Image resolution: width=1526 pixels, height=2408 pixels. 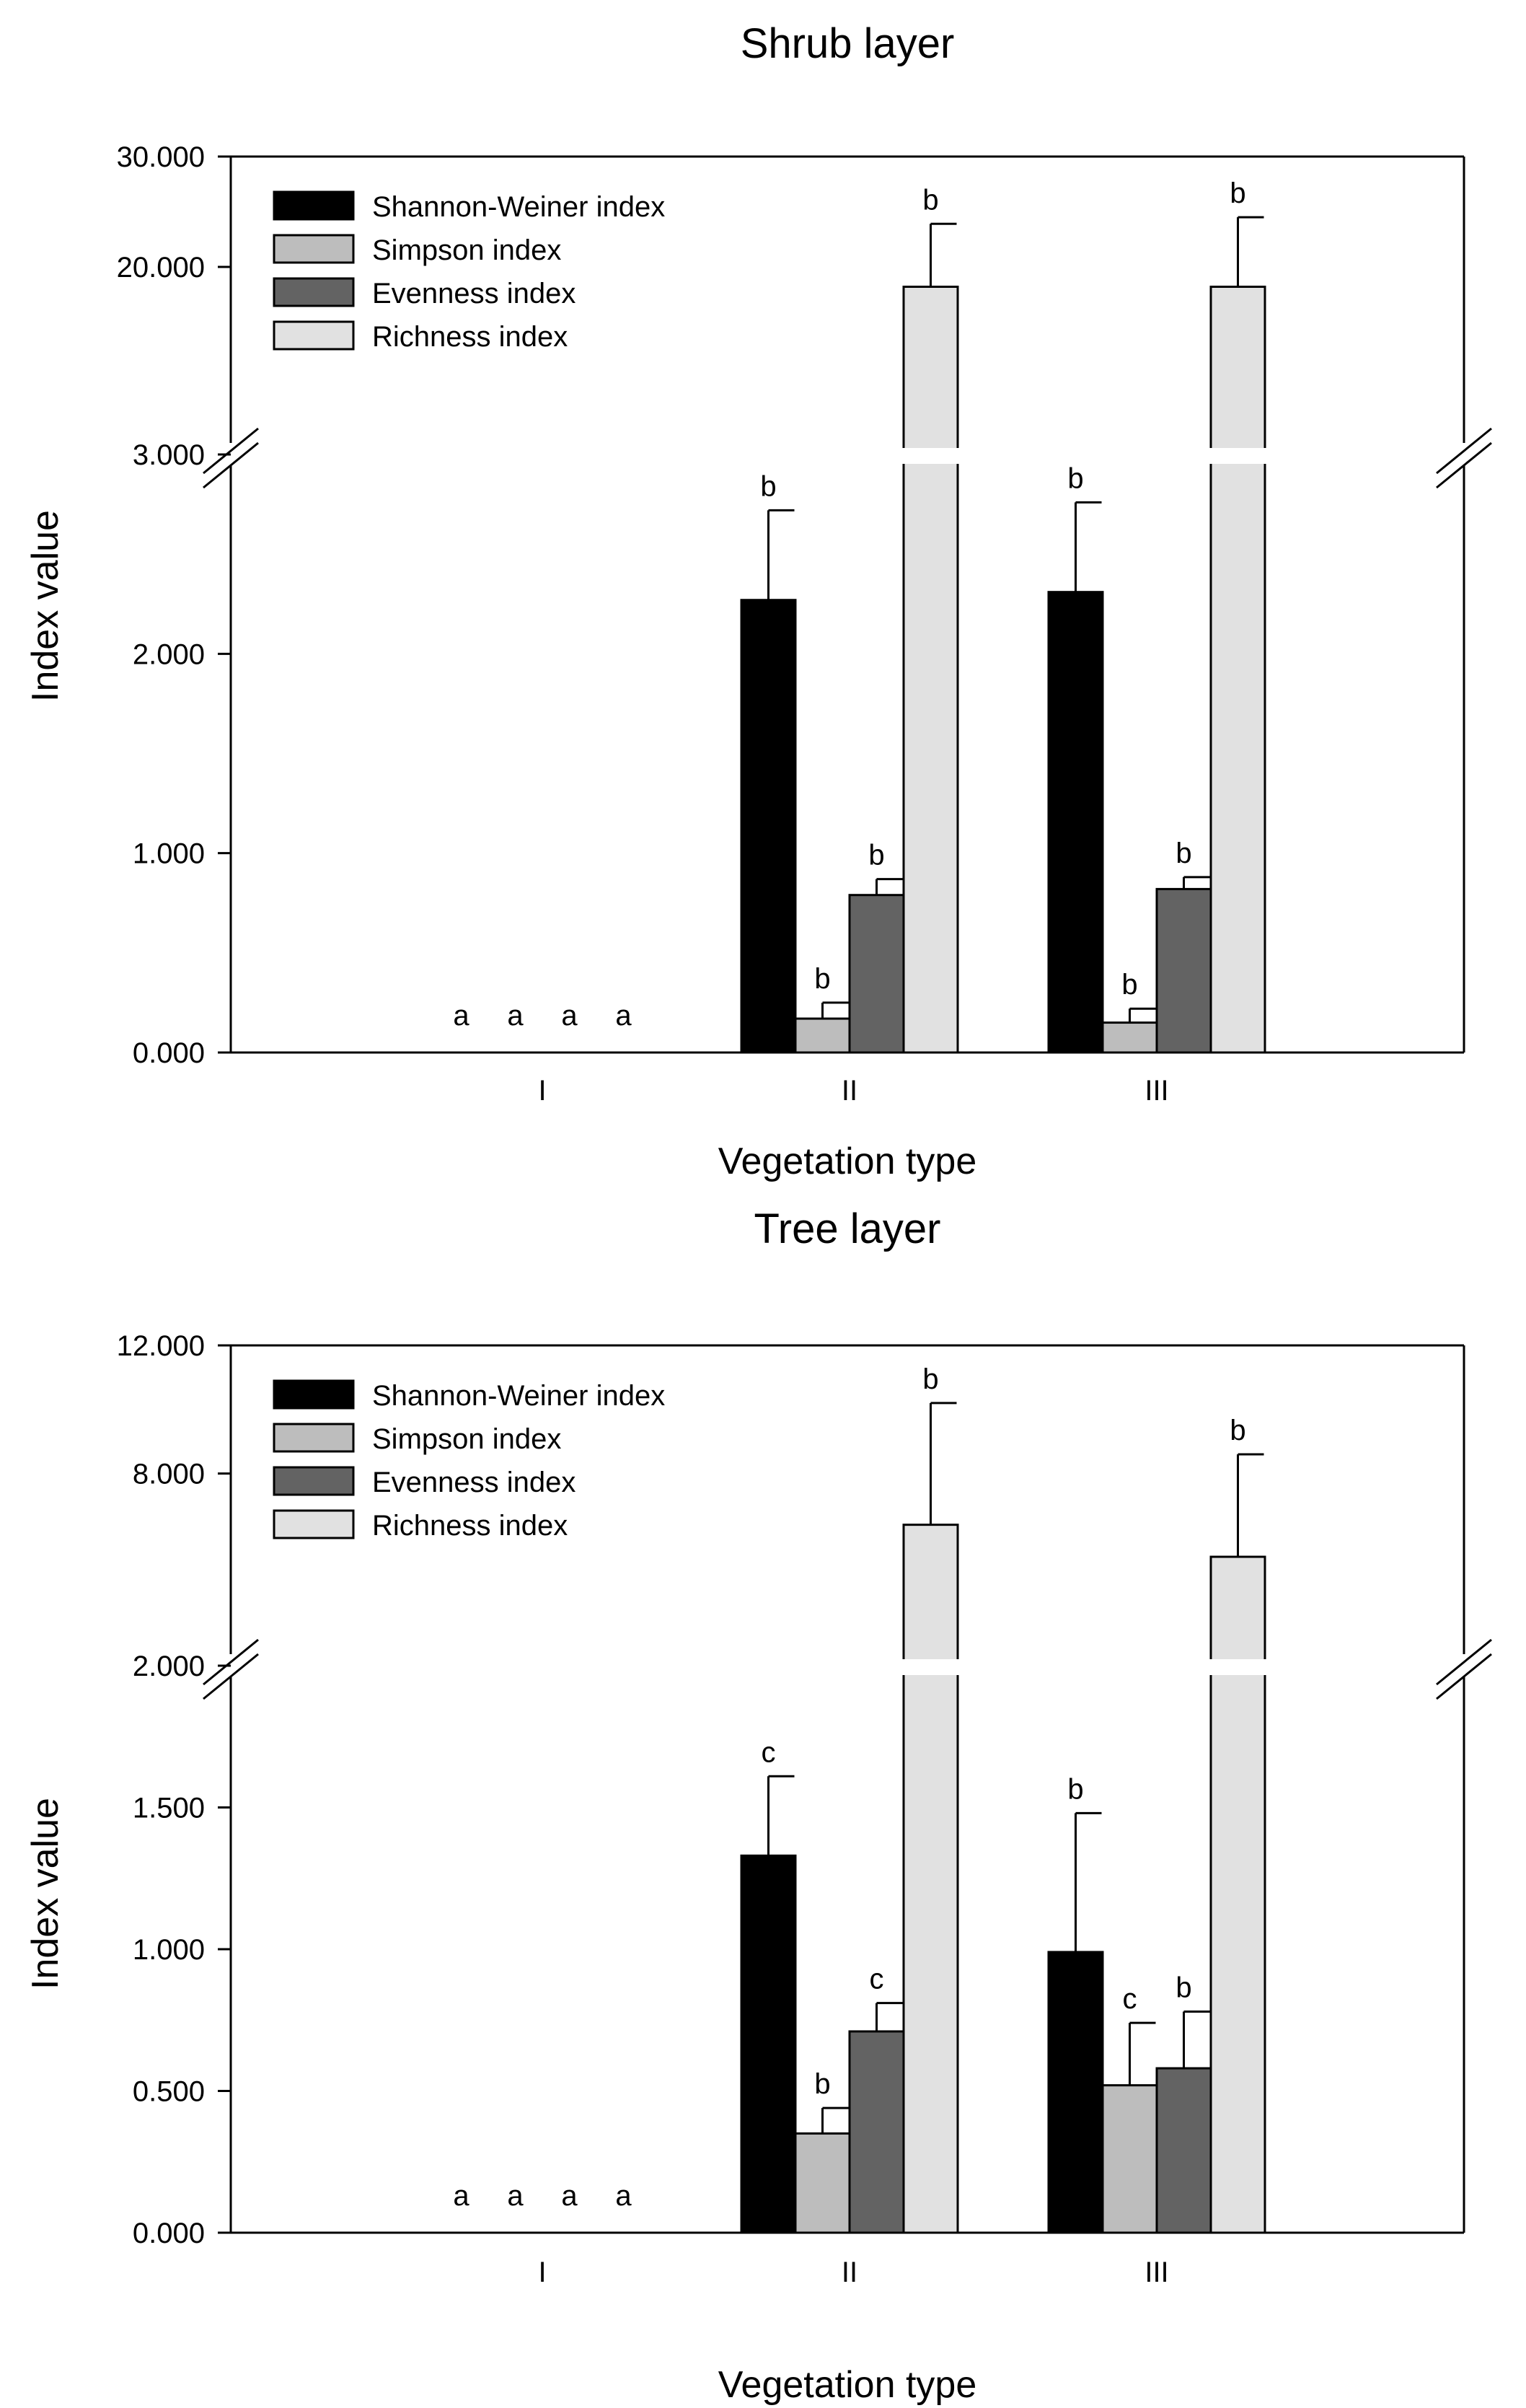 What do you see at coordinates (161, 157) in the screenshot?
I see `y-tick-label: 30.000` at bounding box center [161, 157].